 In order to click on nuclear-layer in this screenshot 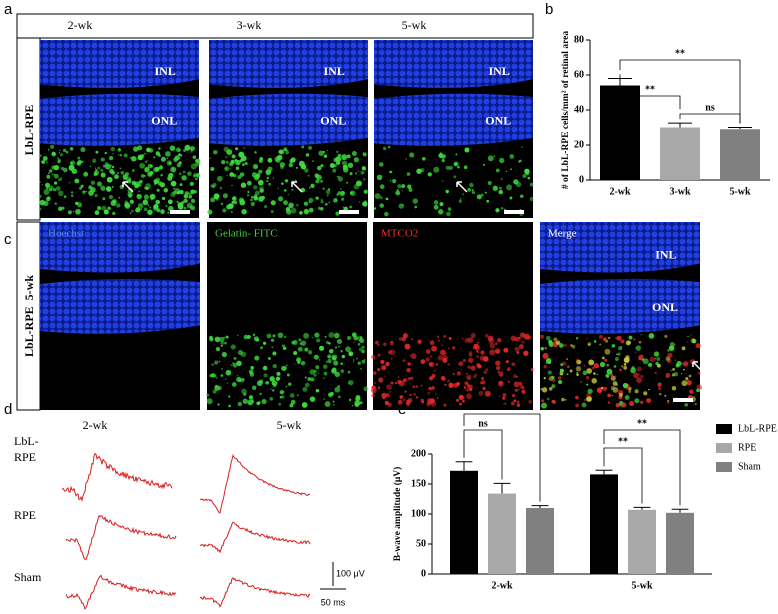, I will do `click(620, 306)`.